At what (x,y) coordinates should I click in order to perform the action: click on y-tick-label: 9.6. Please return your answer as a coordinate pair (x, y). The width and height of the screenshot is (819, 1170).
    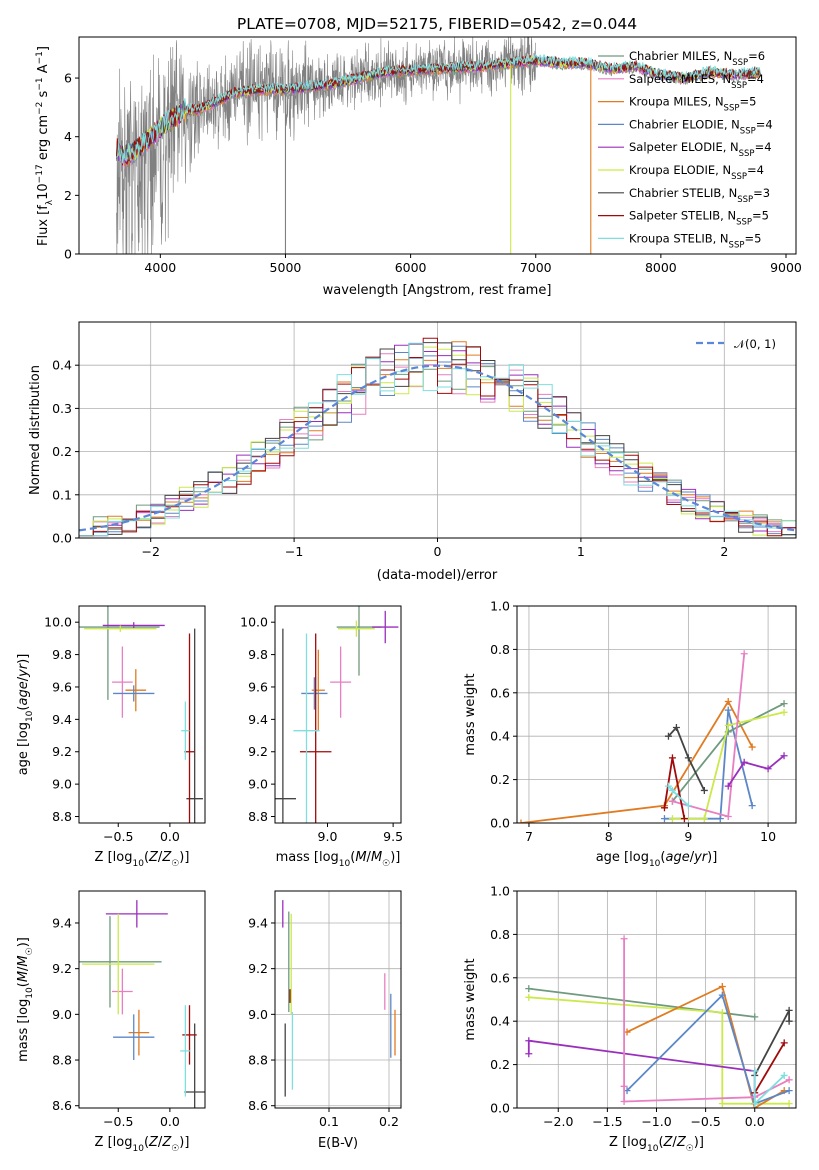
    Looking at the image, I should click on (258, 686).